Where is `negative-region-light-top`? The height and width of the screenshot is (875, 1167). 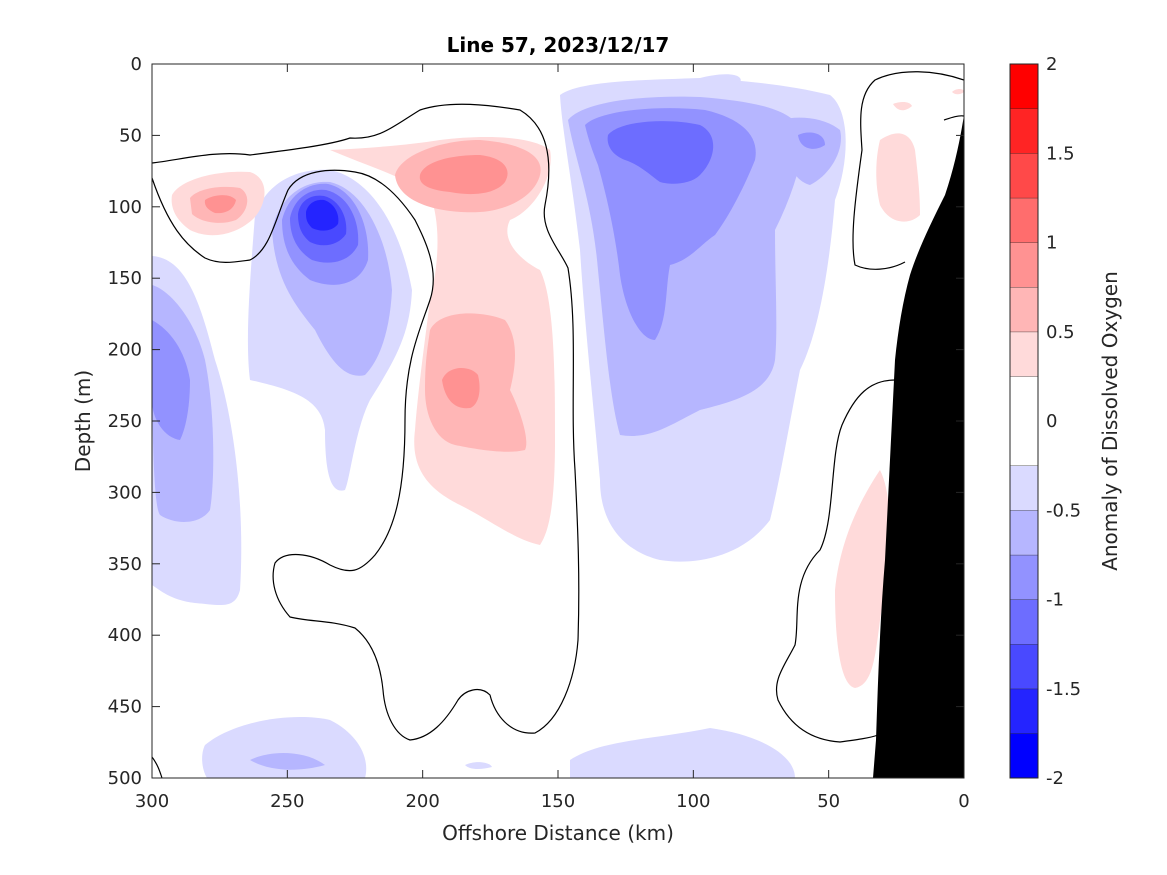 negative-region-light-top is located at coordinates (720, 80).